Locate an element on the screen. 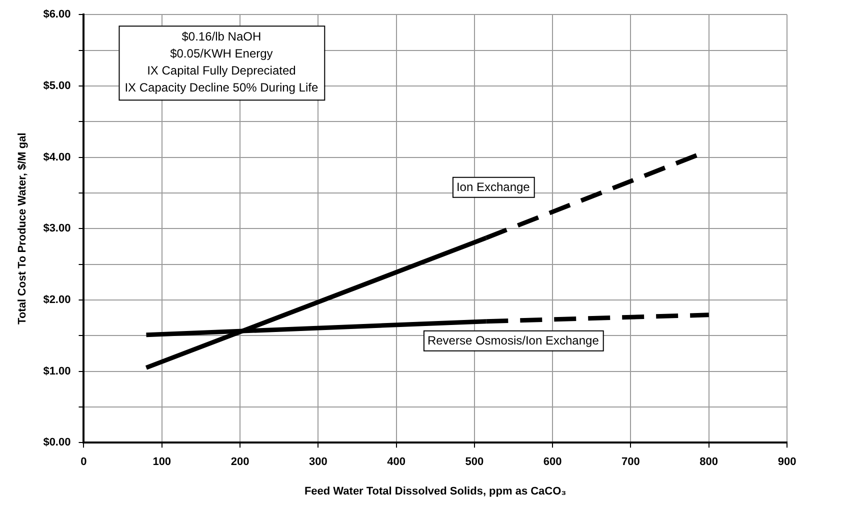 This screenshot has height=508, width=857. y-tick-label: $4.00 is located at coordinates (57, 157).